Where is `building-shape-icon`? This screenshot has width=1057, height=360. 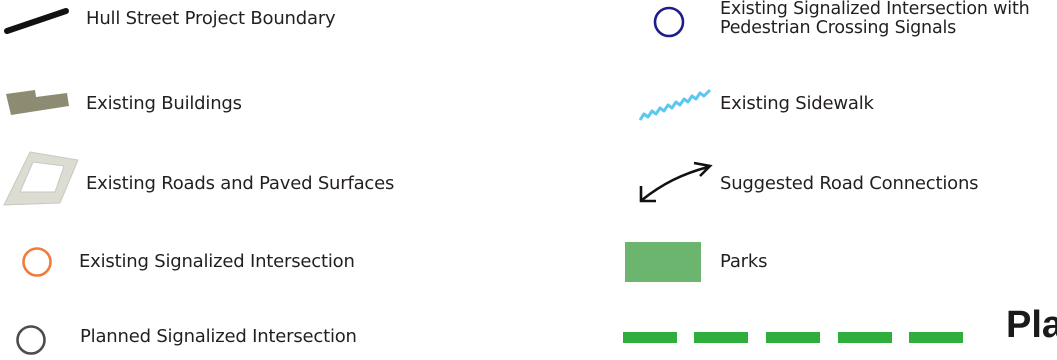 building-shape-icon is located at coordinates (37, 102).